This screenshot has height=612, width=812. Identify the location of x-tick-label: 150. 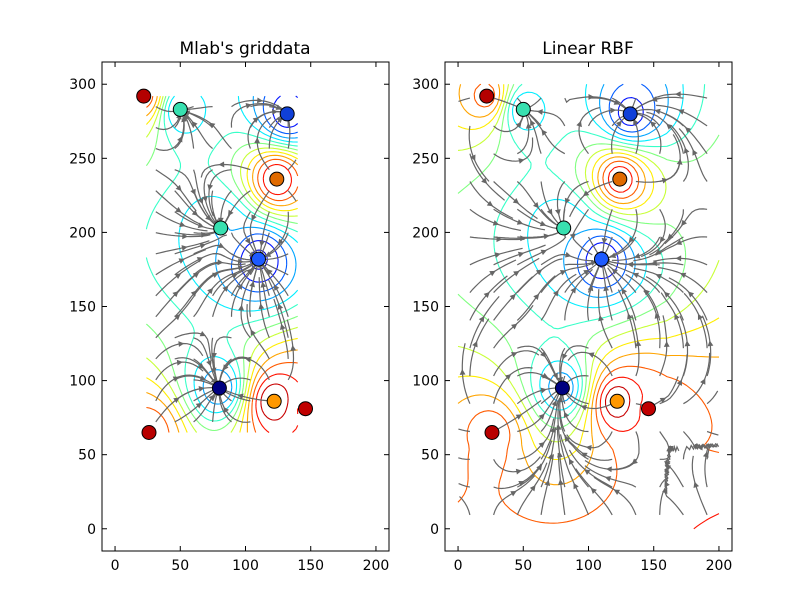
(310, 566).